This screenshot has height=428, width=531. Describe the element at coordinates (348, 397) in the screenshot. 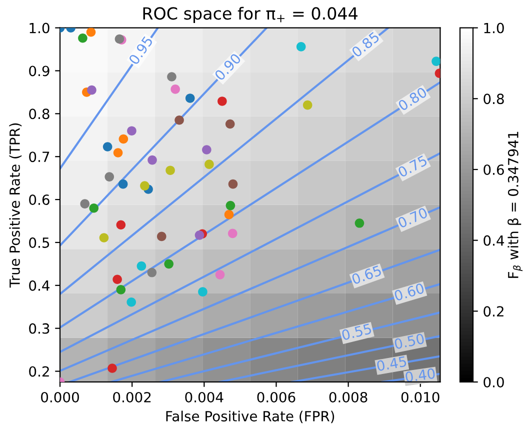

I see `x-tick-label: 0.008` at that location.